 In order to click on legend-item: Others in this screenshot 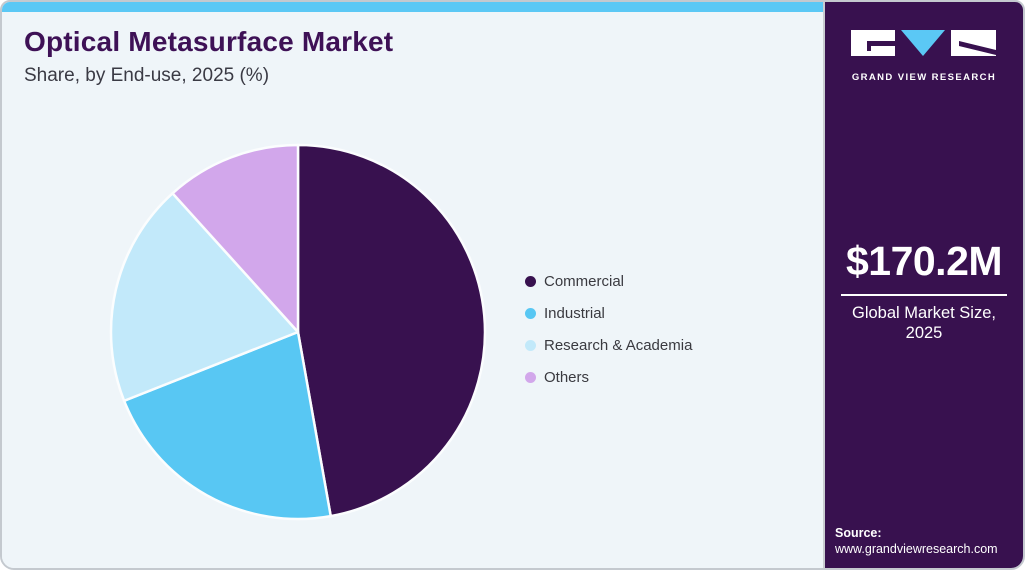, I will do `click(608, 377)`.